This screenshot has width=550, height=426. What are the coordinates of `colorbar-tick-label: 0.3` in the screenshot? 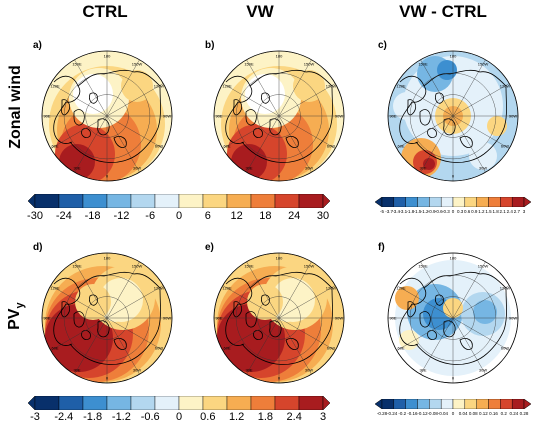 It's located at (460, 211).